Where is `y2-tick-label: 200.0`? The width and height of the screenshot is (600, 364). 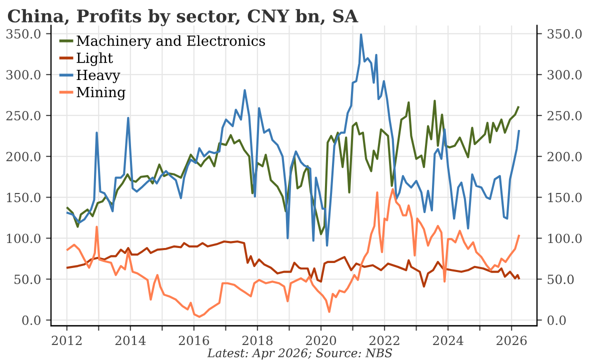
y2-tick-label: 200.0 is located at coordinates (565, 157).